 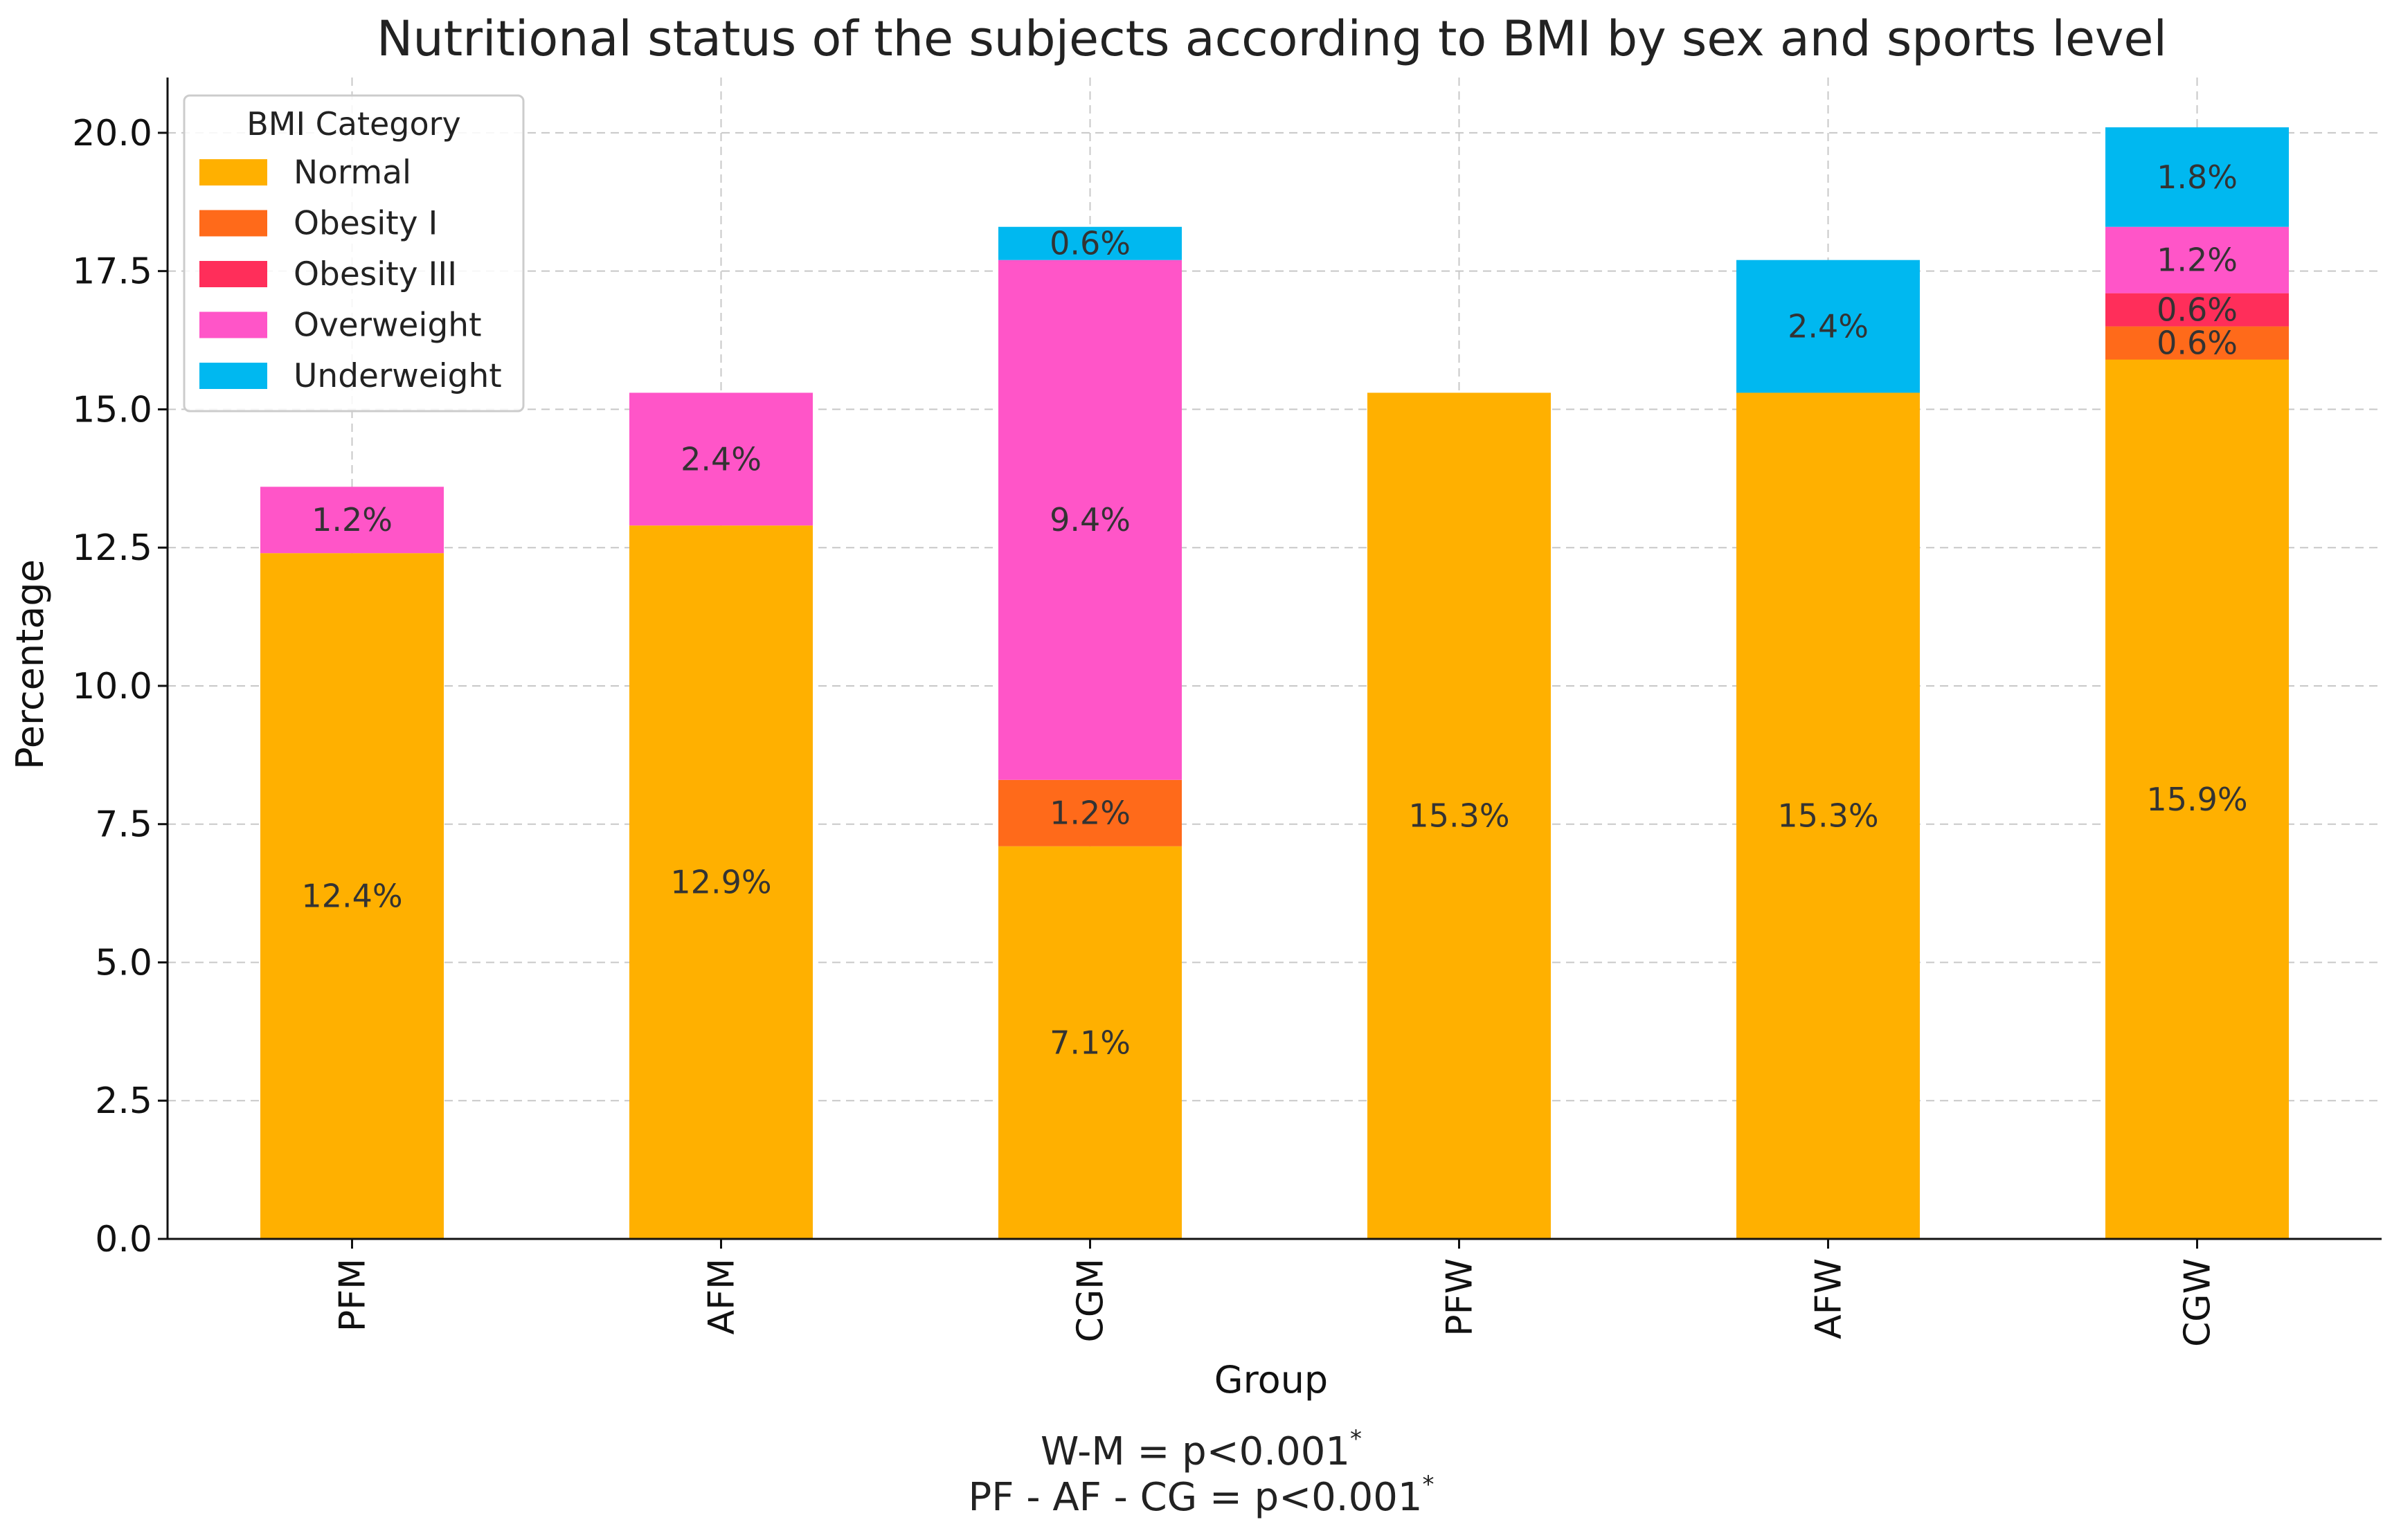 I want to click on legend-label: Obesity III, so click(x=375, y=274).